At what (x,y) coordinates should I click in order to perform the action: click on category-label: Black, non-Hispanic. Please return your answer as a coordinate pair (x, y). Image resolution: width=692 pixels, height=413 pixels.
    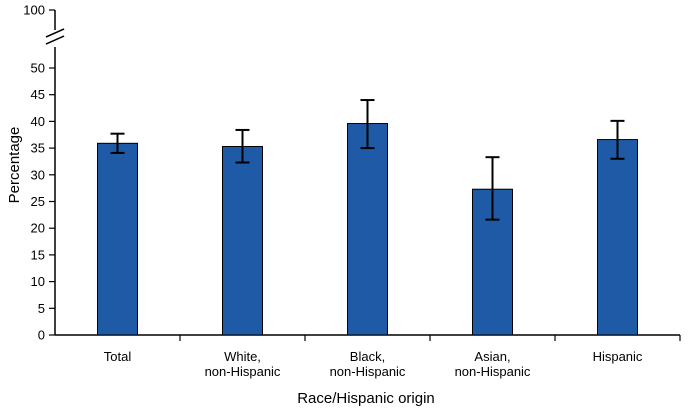
    Looking at the image, I should click on (368, 364).